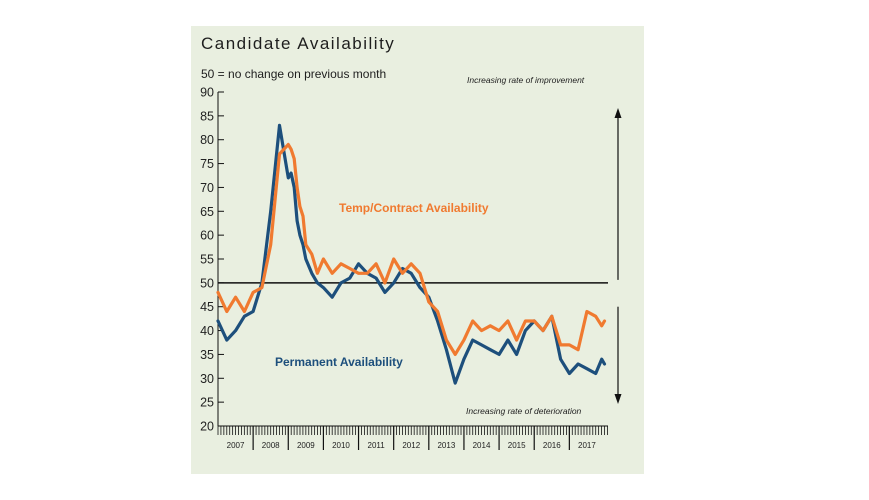 The width and height of the screenshot is (869, 500). I want to click on y-tick-label: 75, so click(207, 164).